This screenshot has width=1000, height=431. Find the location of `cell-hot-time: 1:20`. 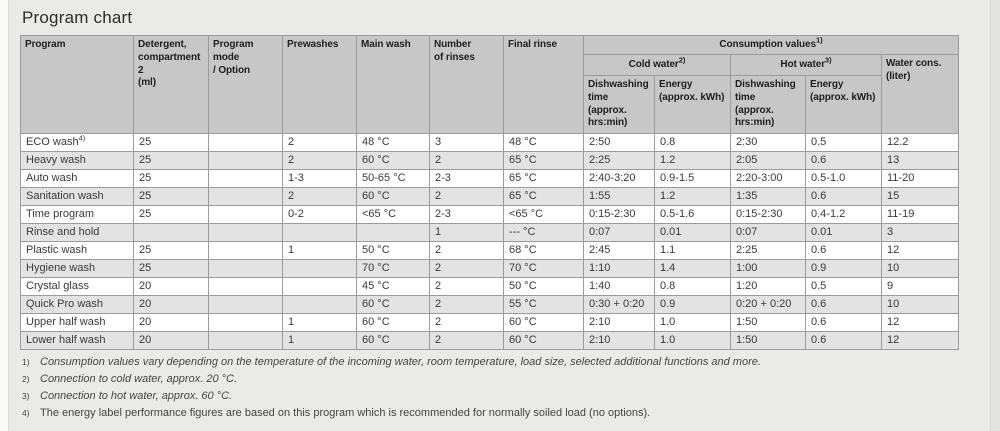

cell-hot-time: 1:20 is located at coordinates (768, 287).